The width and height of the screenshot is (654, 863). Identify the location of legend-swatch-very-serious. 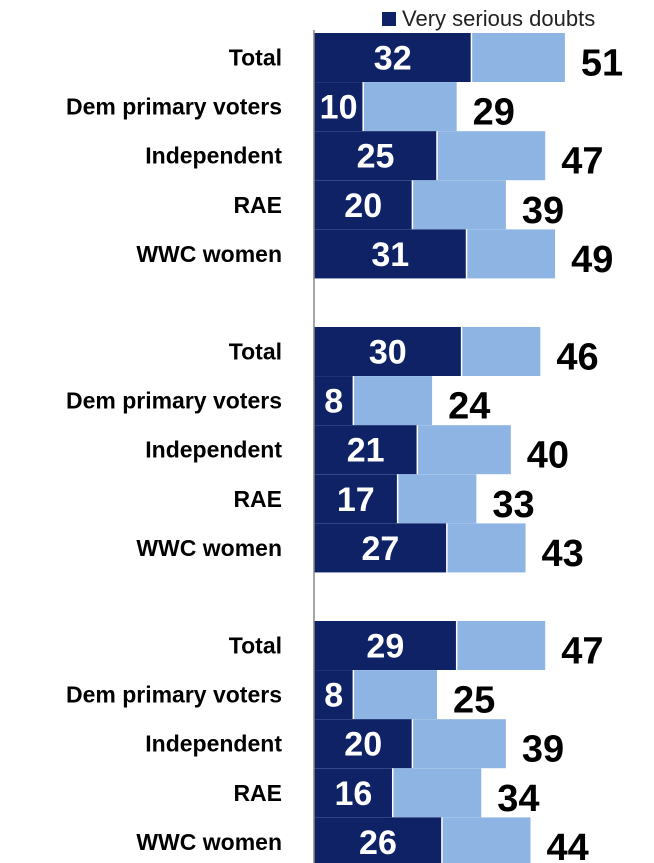
(389, 19).